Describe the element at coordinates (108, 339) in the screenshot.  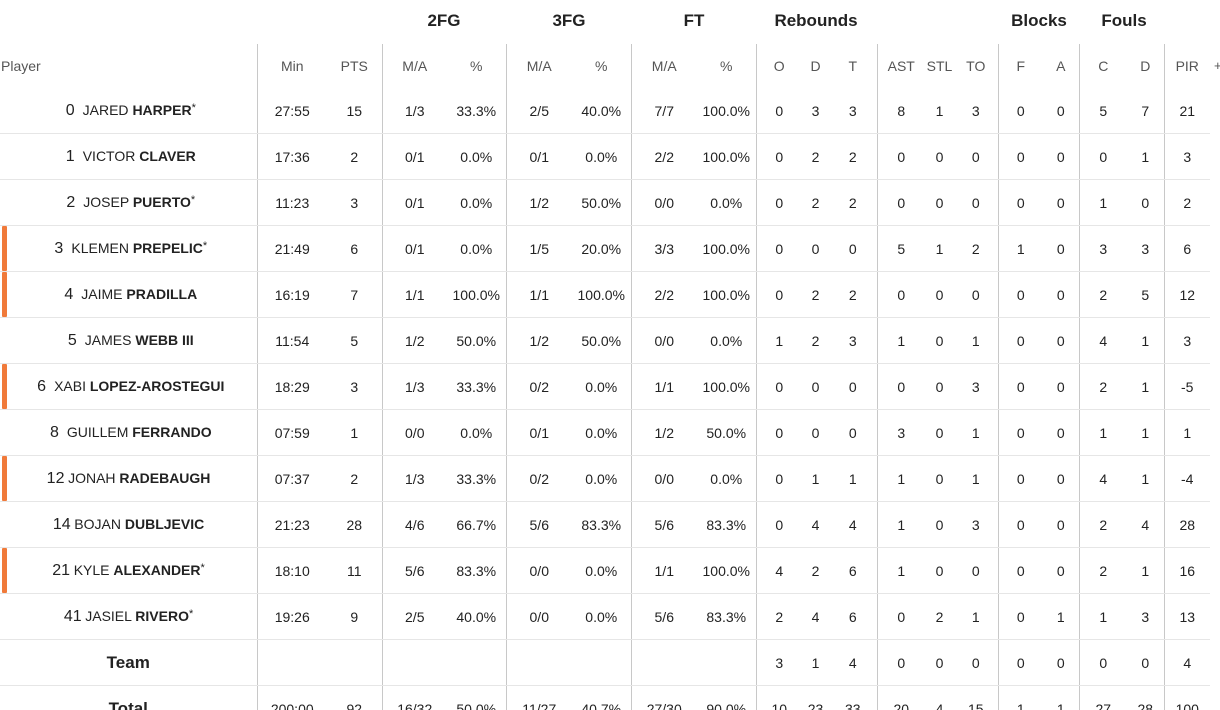
I see `player-first-name: JAMES` at that location.